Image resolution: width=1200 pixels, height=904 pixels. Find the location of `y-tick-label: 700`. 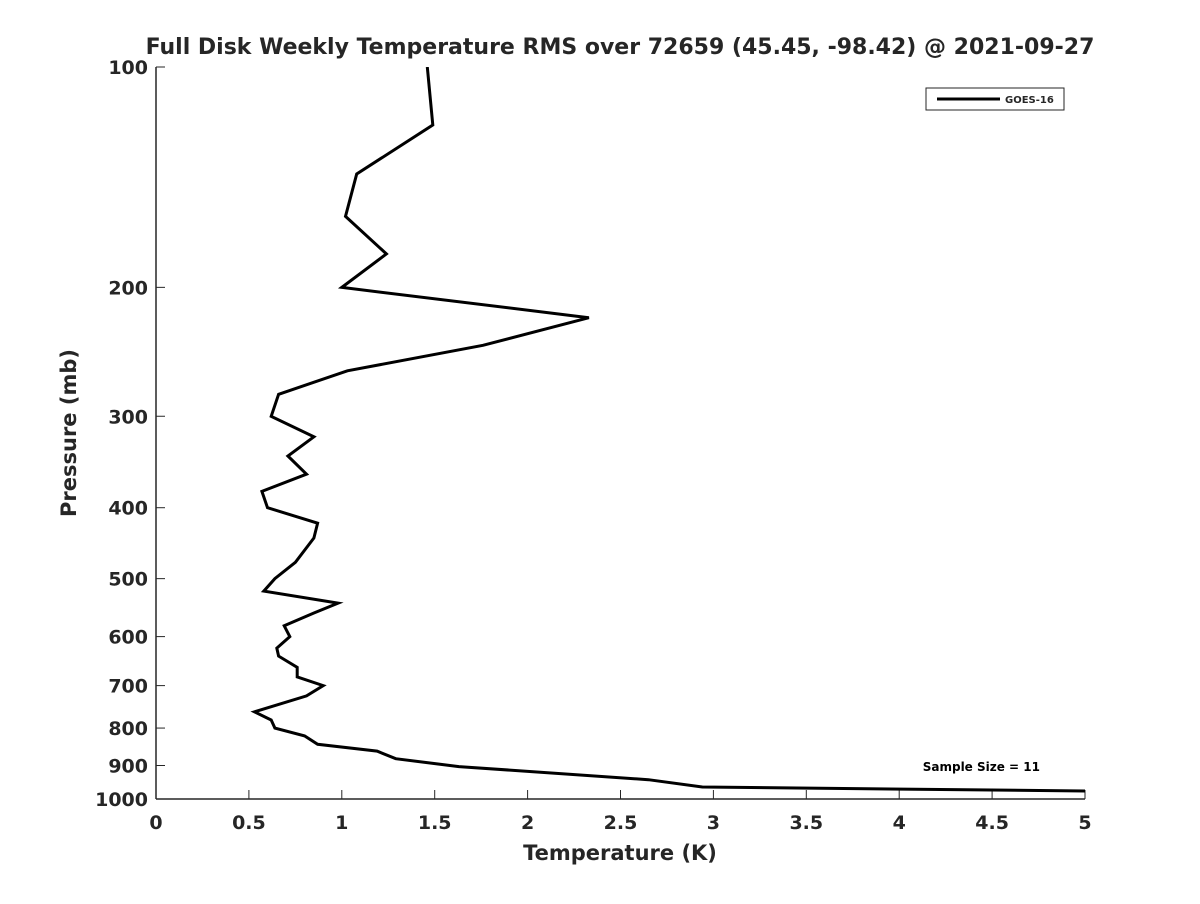

y-tick-label: 700 is located at coordinates (128, 687).